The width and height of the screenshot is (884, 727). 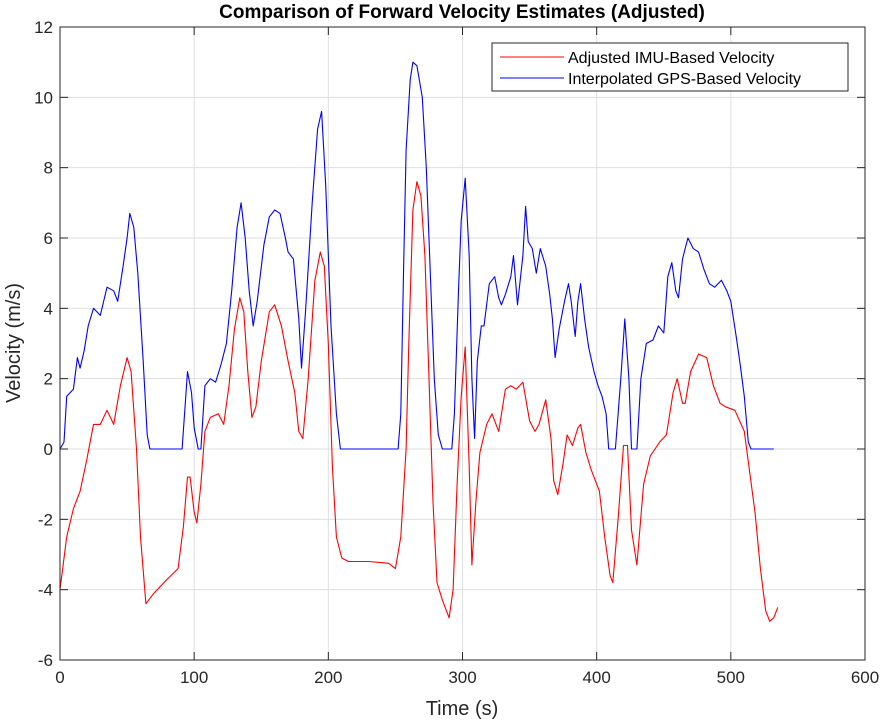 What do you see at coordinates (671, 58) in the screenshot?
I see `legend-label-imu: Adjusted IMU-Based Velocity` at bounding box center [671, 58].